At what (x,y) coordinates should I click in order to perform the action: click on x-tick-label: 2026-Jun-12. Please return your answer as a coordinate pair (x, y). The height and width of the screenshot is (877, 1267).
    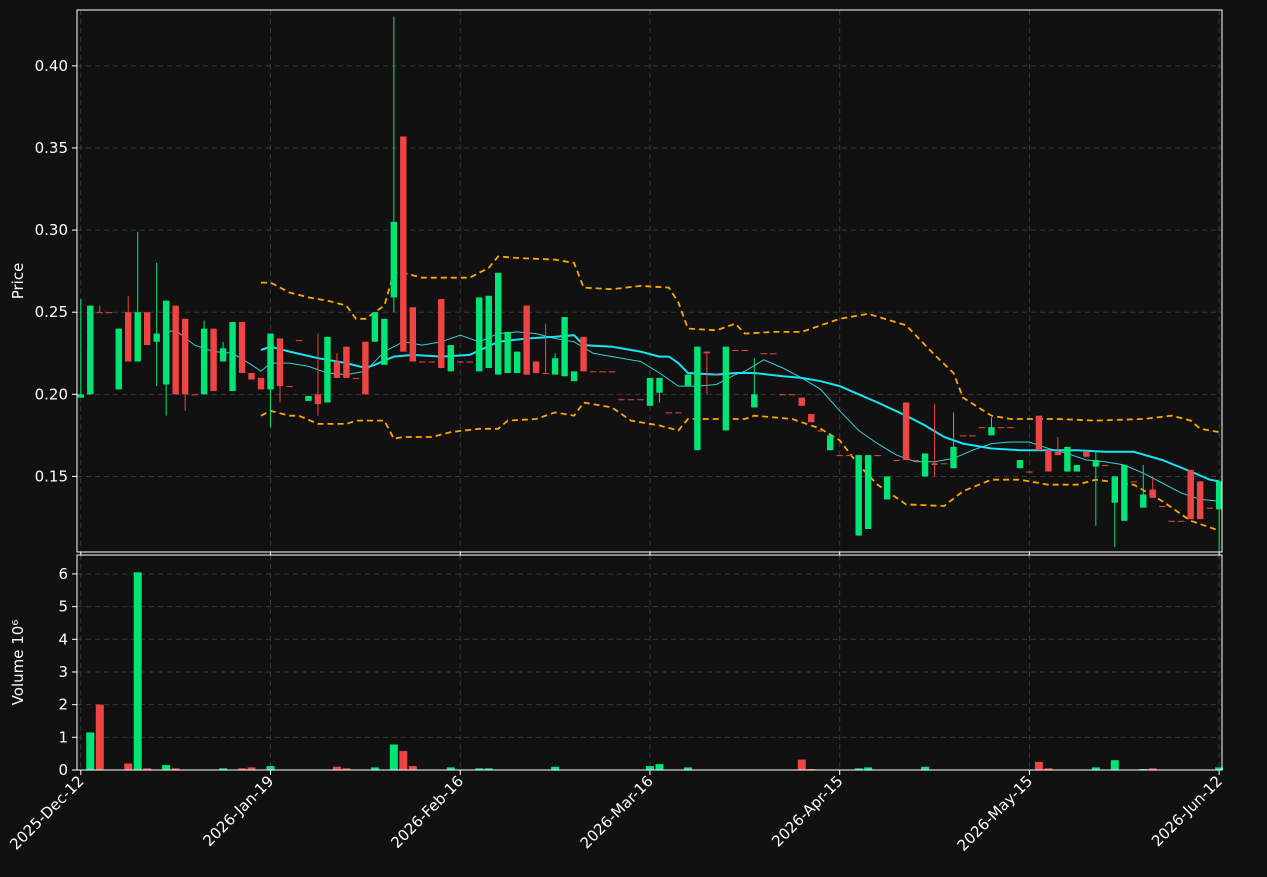
    Looking at the image, I should click on (1187, 811).